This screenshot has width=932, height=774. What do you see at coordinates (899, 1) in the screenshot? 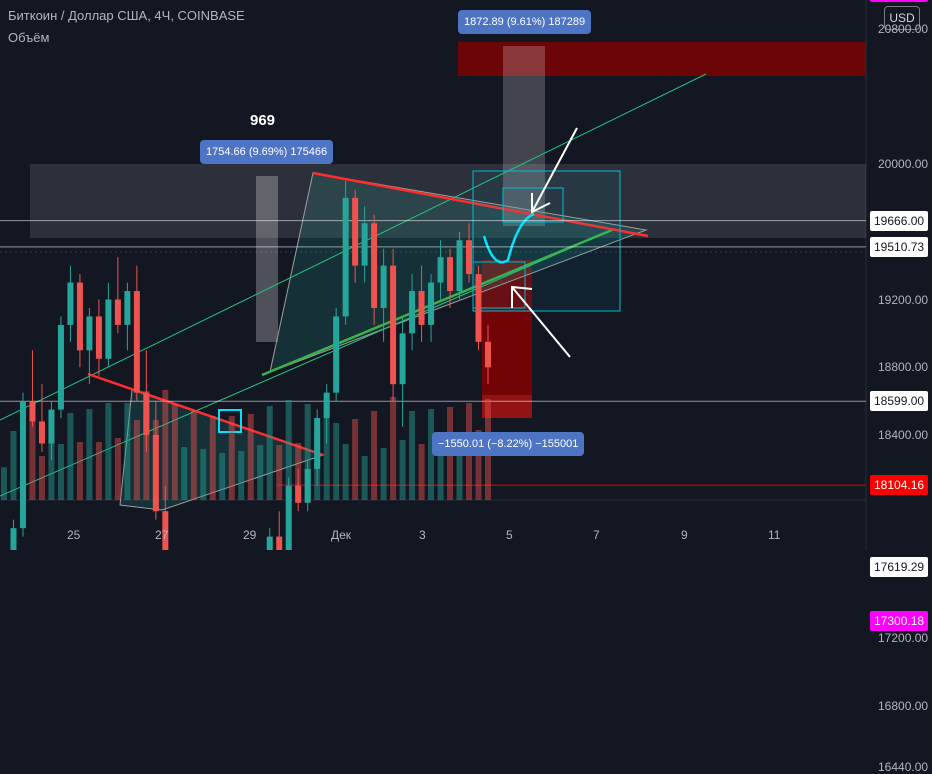
I see `price-level-tag: 21013.16` at bounding box center [899, 1].